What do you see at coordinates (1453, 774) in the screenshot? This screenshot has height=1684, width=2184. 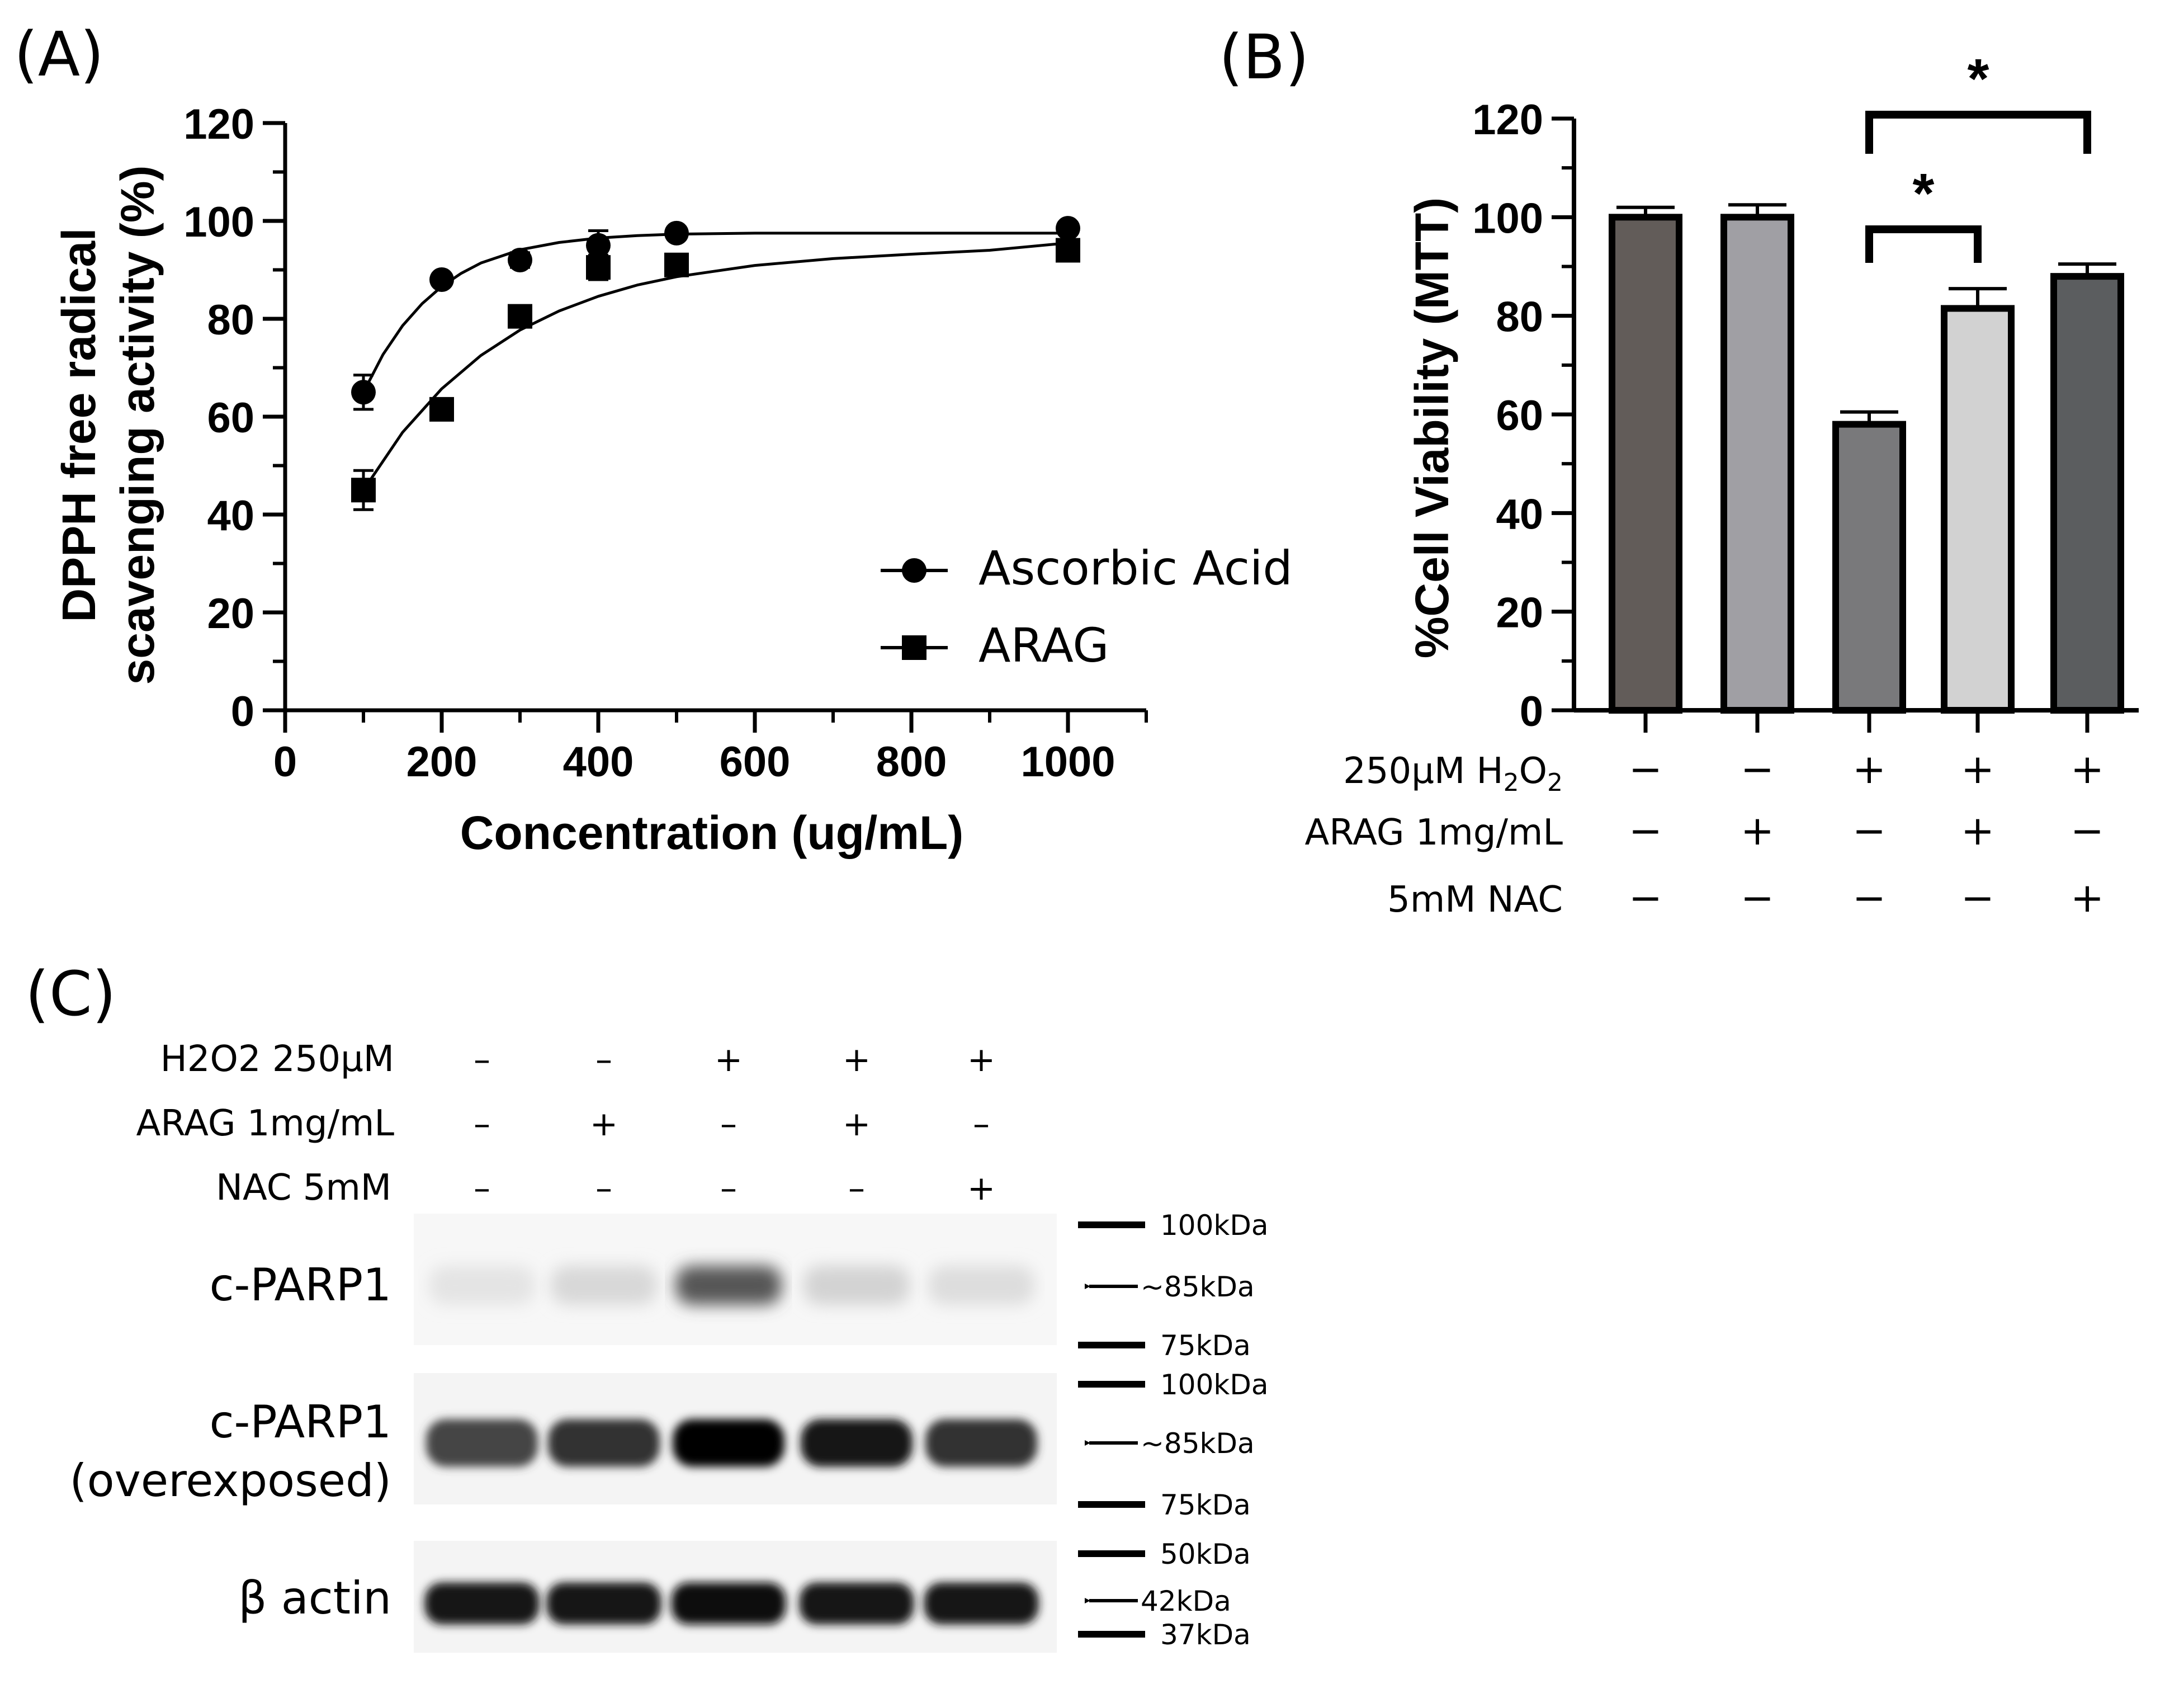 I see `treatment-label-h2o2: 250µM H2O2` at bounding box center [1453, 774].